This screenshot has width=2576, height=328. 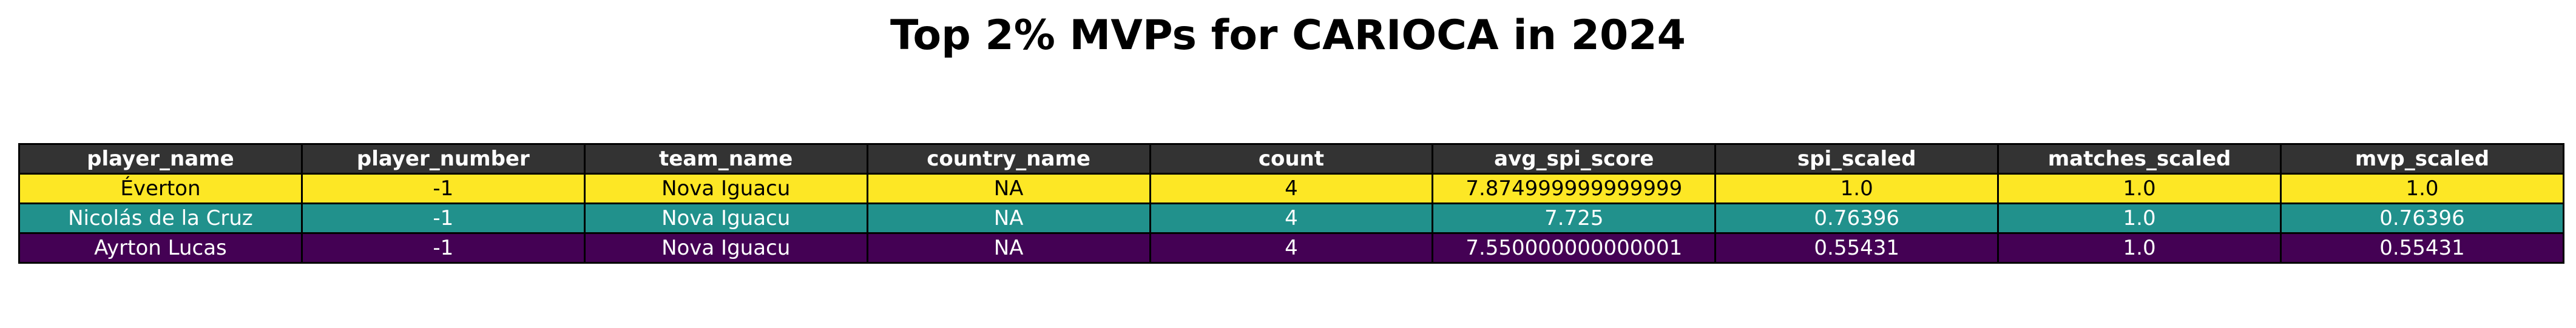 I want to click on column-header-avg-spi-score: avg_spi_score, so click(x=1574, y=159).